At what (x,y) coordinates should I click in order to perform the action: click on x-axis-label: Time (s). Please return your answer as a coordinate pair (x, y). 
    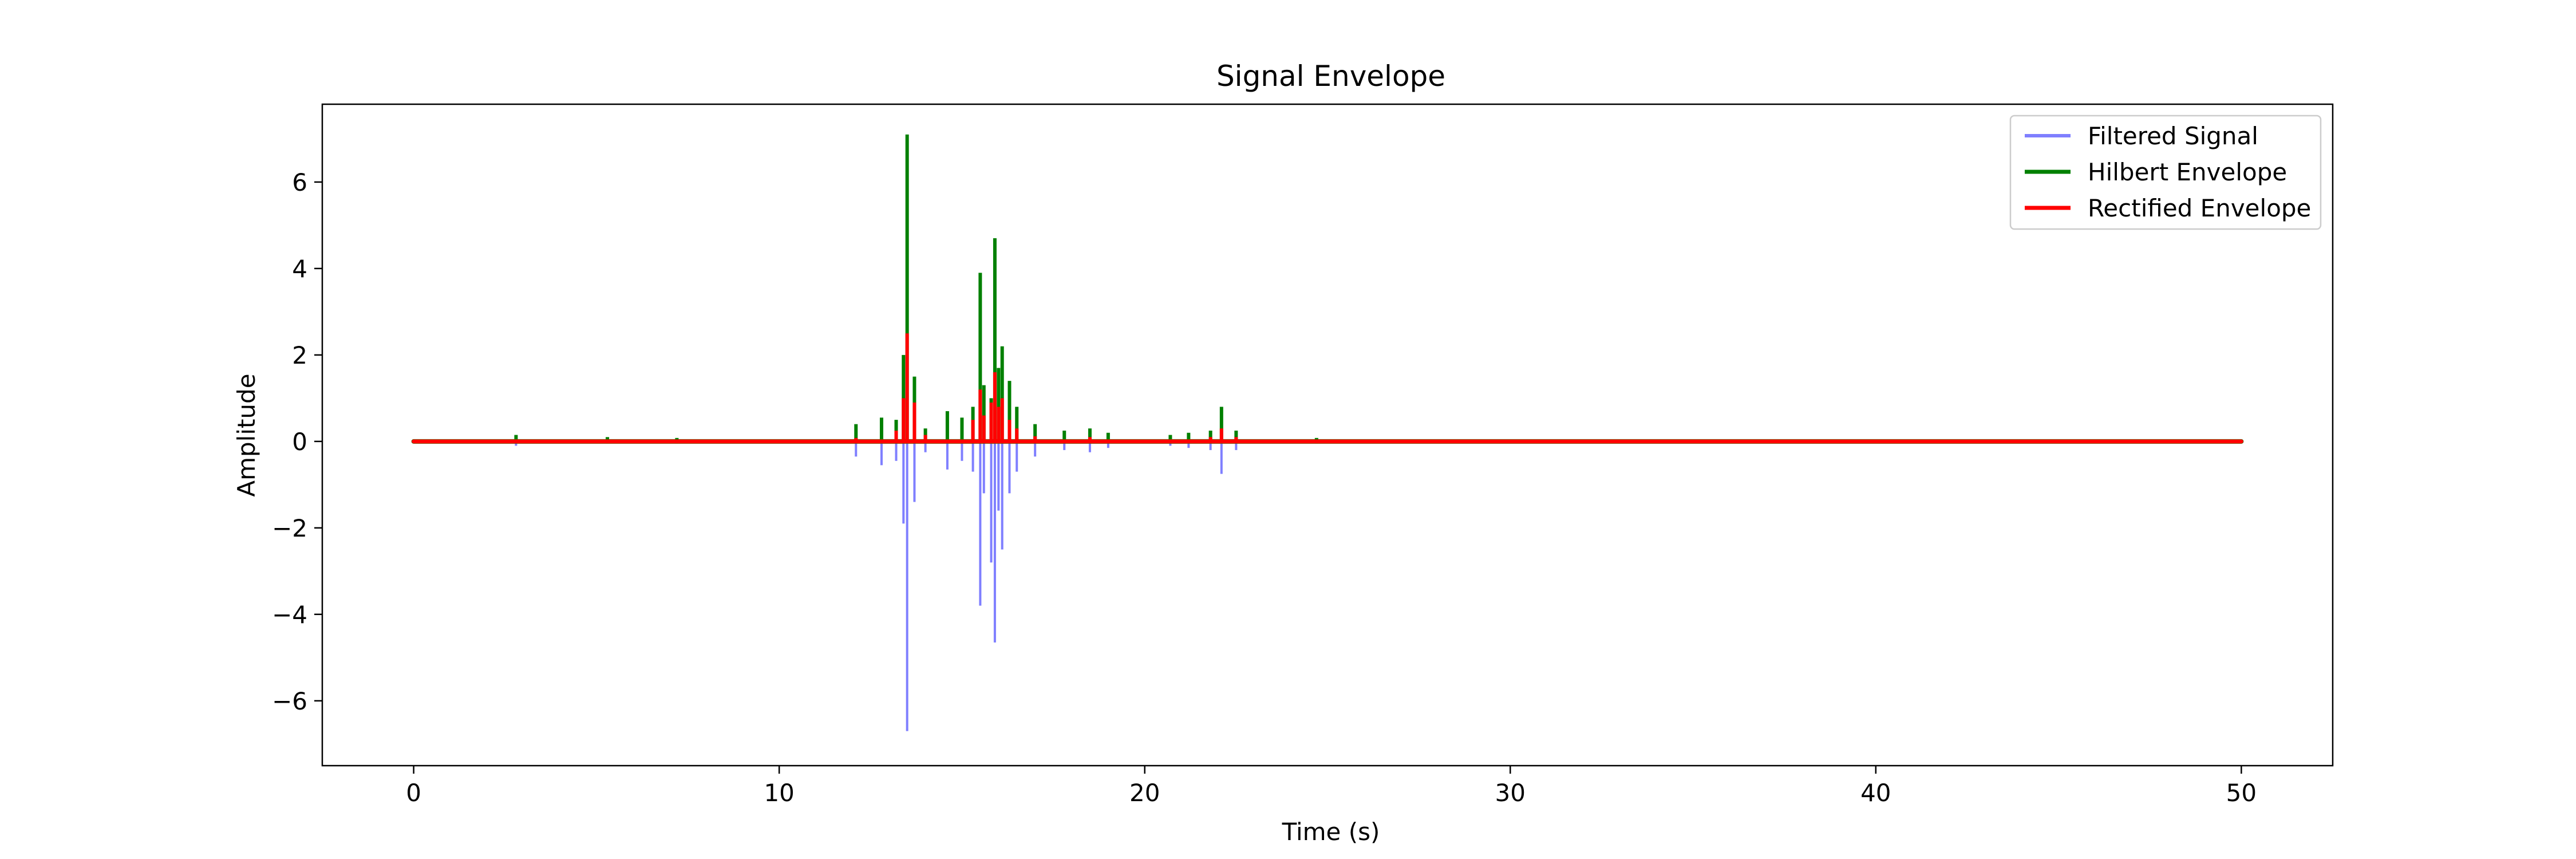
    Looking at the image, I should click on (1331, 832).